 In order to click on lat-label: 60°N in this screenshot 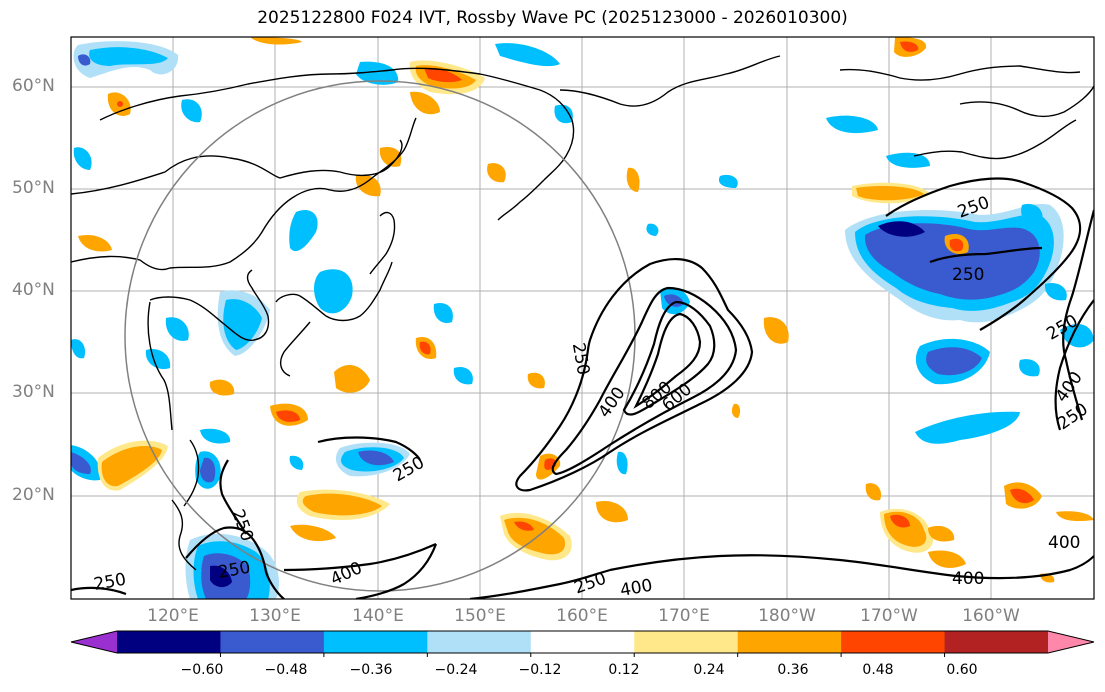, I will do `click(33, 86)`.